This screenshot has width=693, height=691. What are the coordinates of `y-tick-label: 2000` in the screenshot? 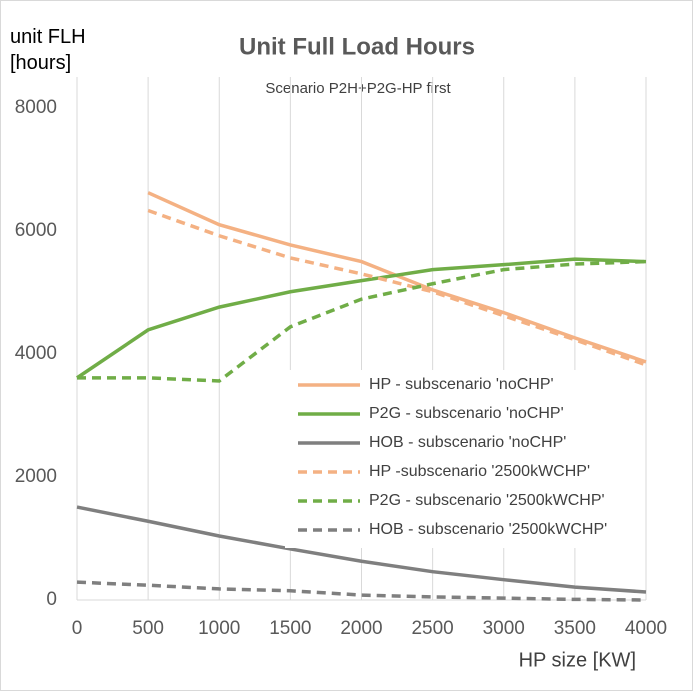 It's located at (36, 476).